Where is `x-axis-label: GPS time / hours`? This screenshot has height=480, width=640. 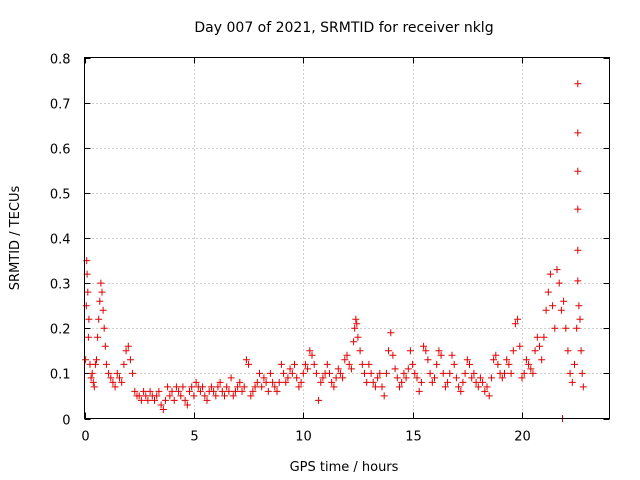 x-axis-label: GPS time / hours is located at coordinates (344, 467).